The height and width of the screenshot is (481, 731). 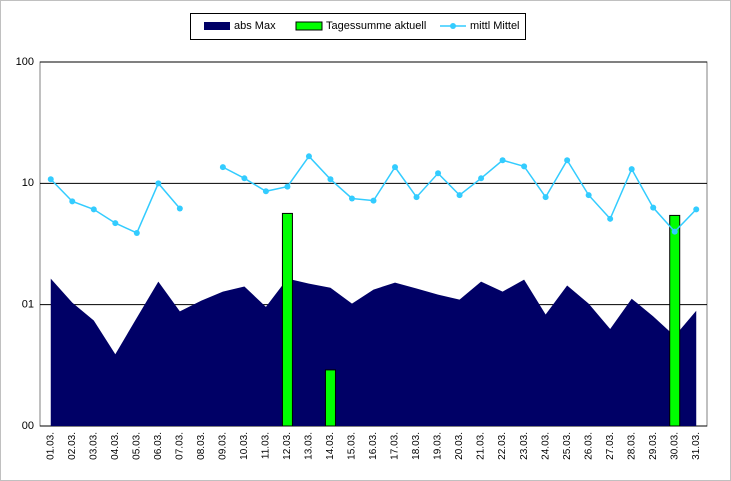 I want to click on x-tick-label: 16.03., so click(x=373, y=446).